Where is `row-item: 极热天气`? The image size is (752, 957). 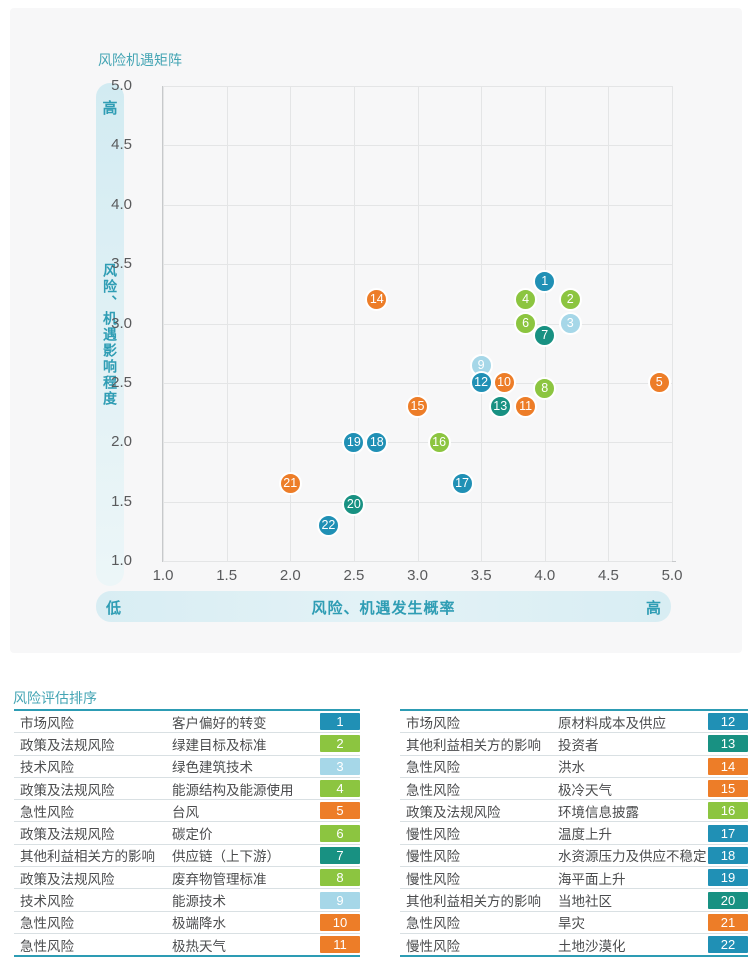 row-item: 极热天气 is located at coordinates (199, 946).